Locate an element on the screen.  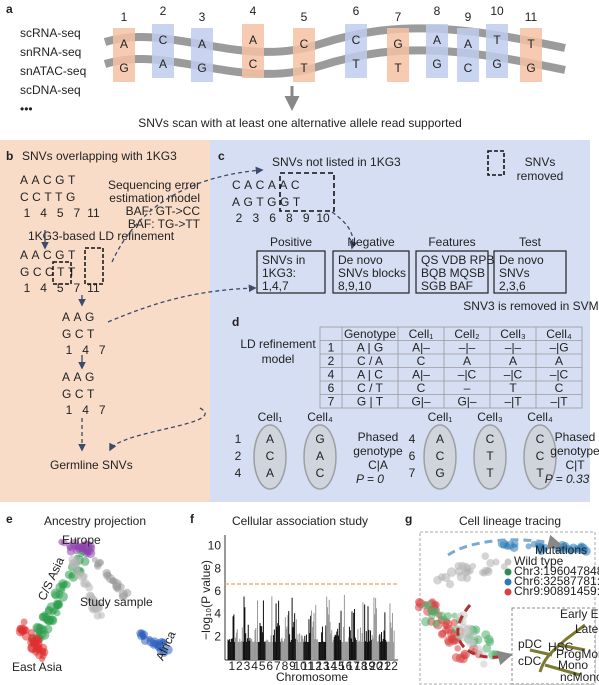
row-index: 7 is located at coordinates (412, 473).